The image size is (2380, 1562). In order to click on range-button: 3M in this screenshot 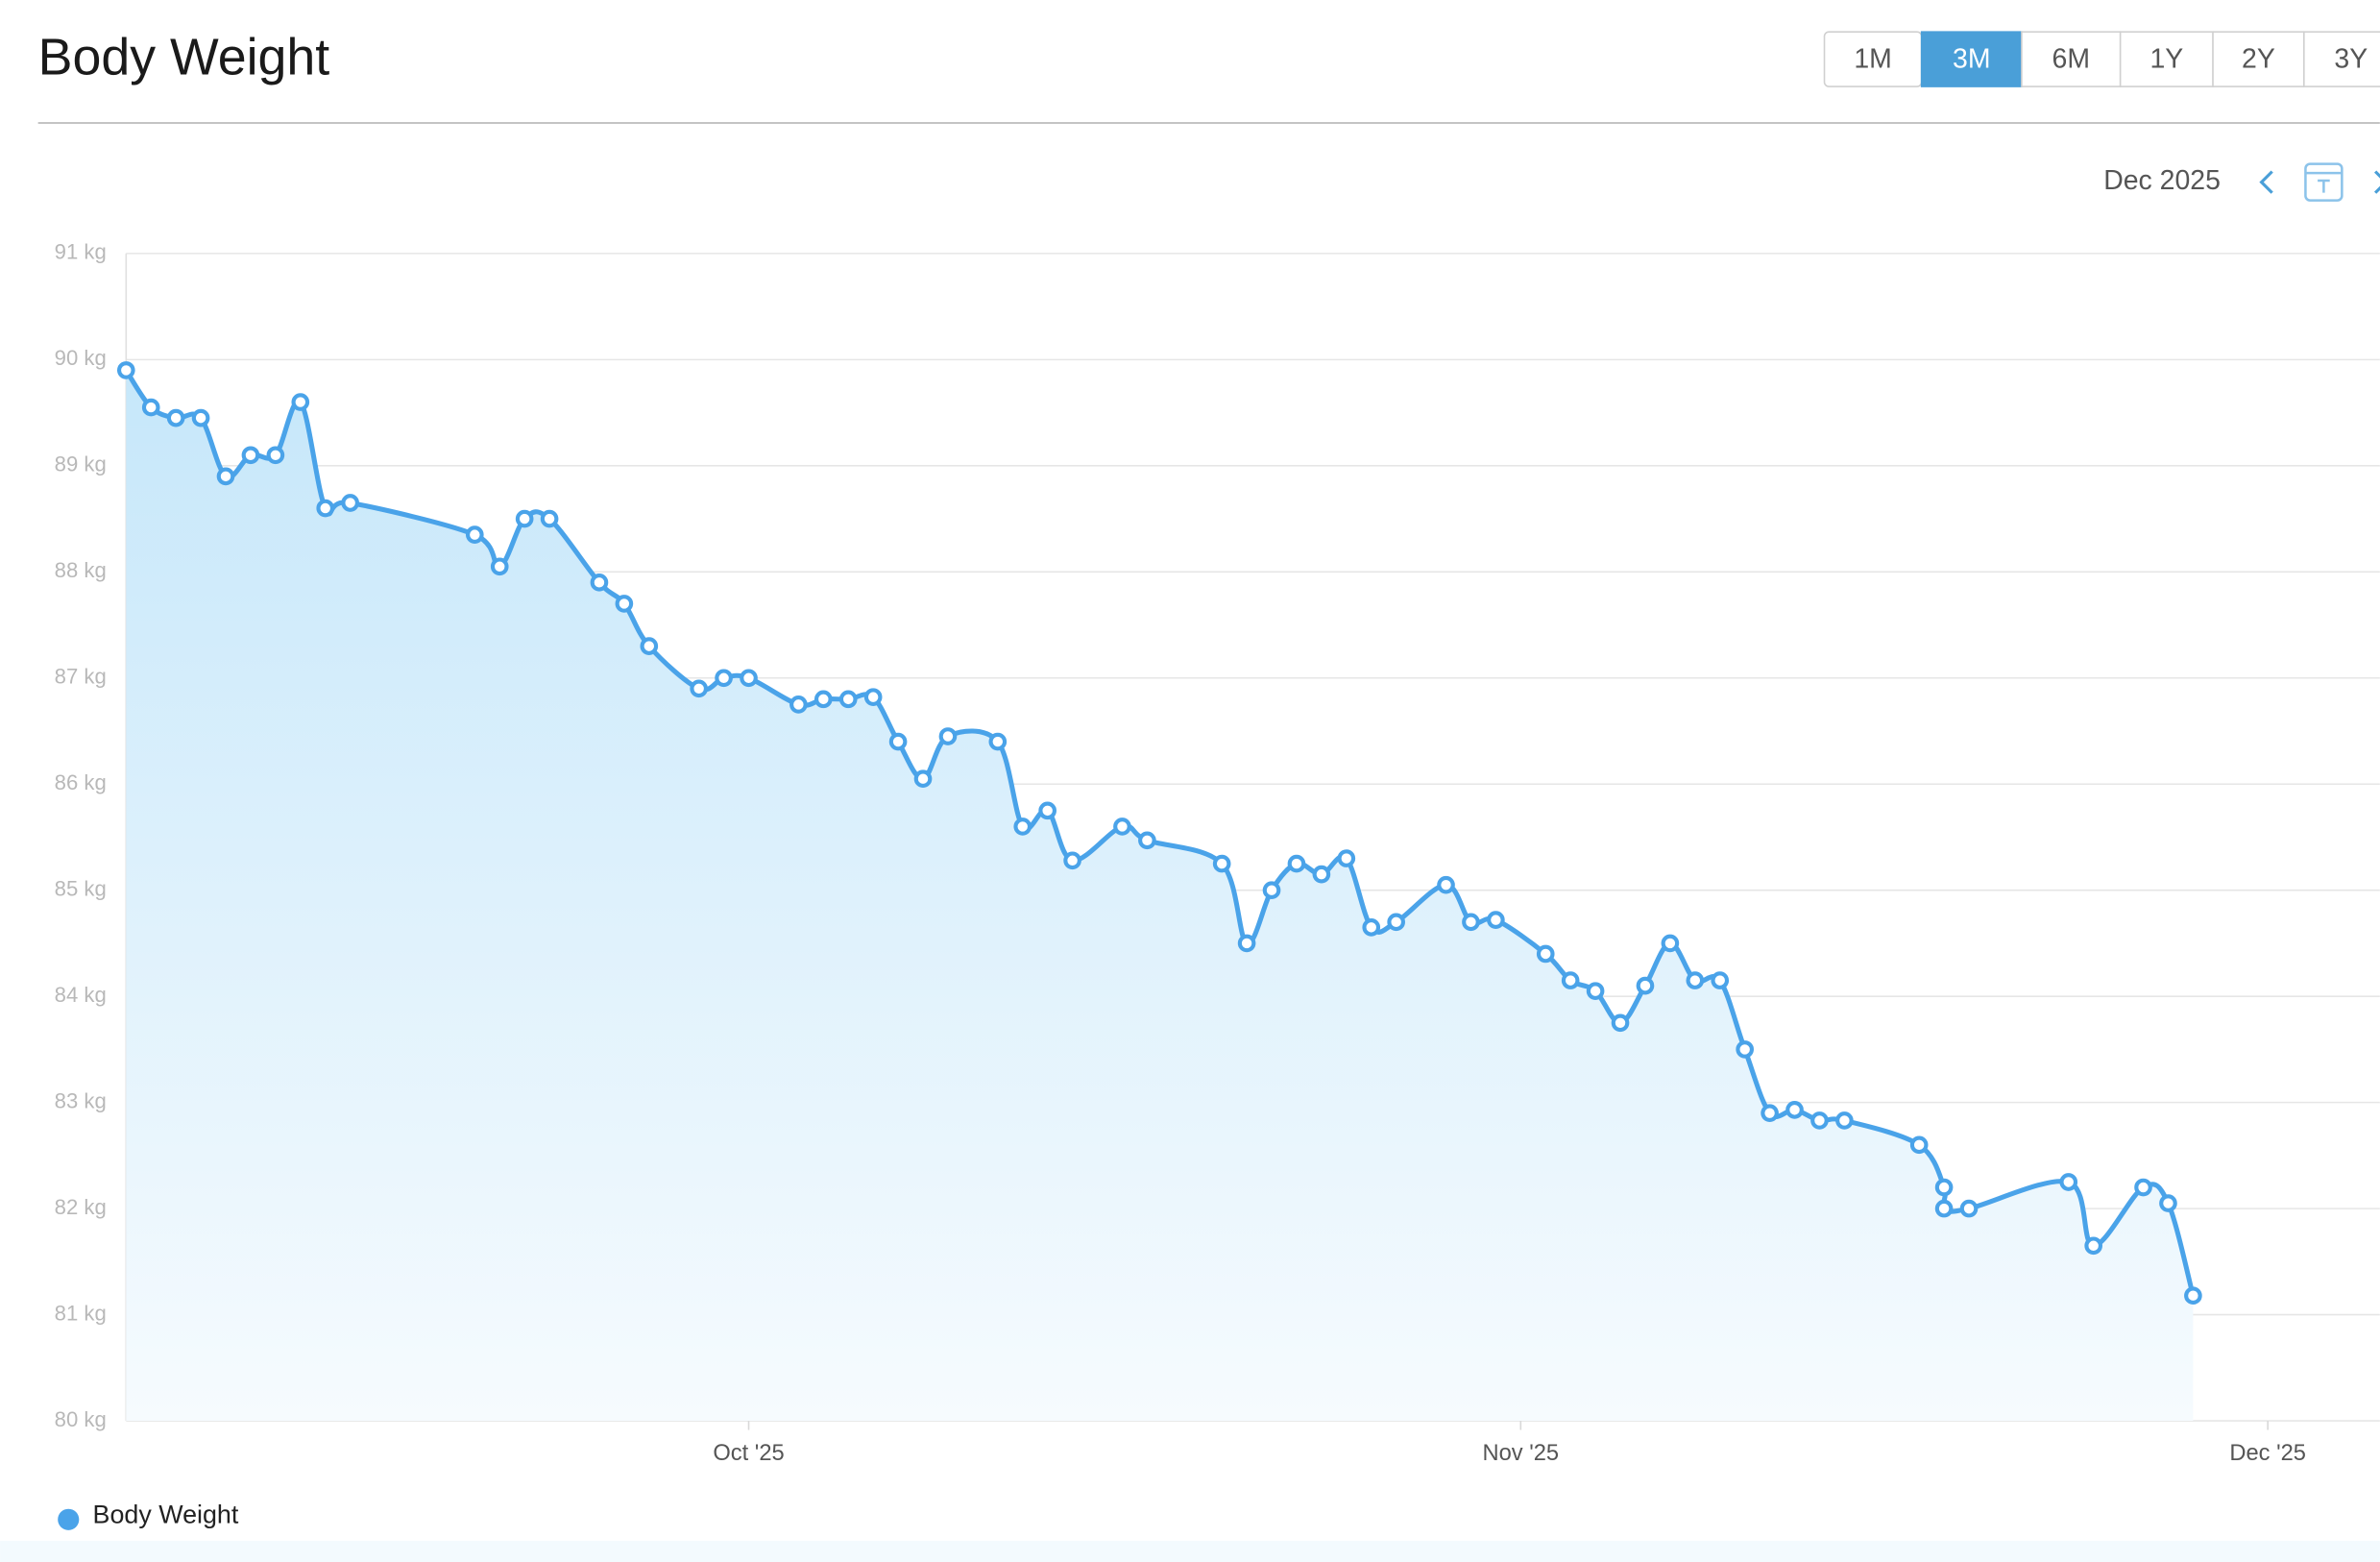, I will do `click(1972, 59)`.